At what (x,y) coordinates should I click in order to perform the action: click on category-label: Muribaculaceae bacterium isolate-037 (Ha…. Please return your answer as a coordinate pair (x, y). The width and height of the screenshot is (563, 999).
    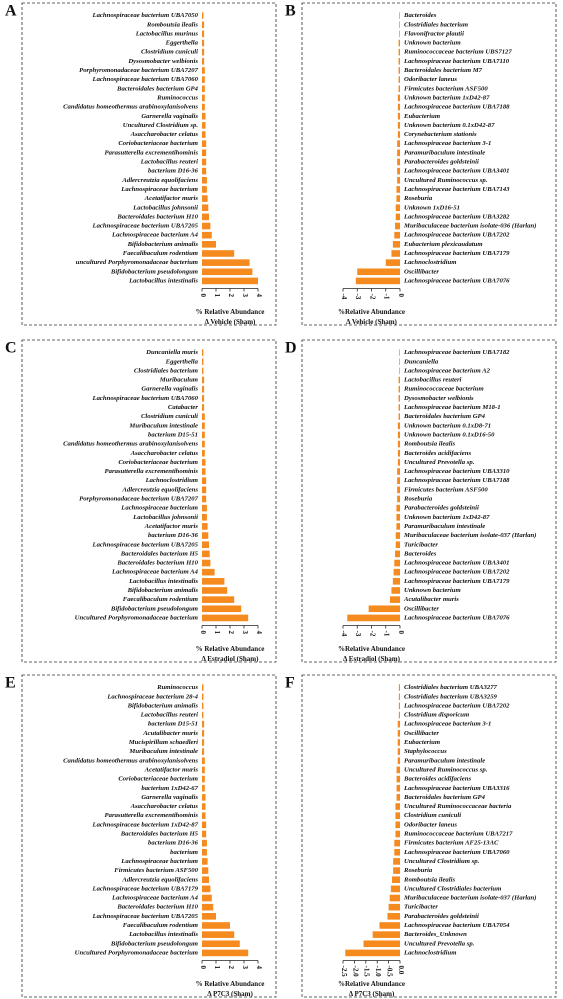
    Looking at the image, I should click on (469, 535).